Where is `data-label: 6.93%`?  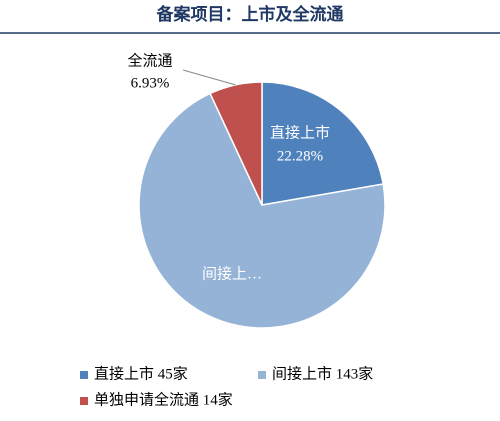
data-label: 6.93% is located at coordinates (150, 83).